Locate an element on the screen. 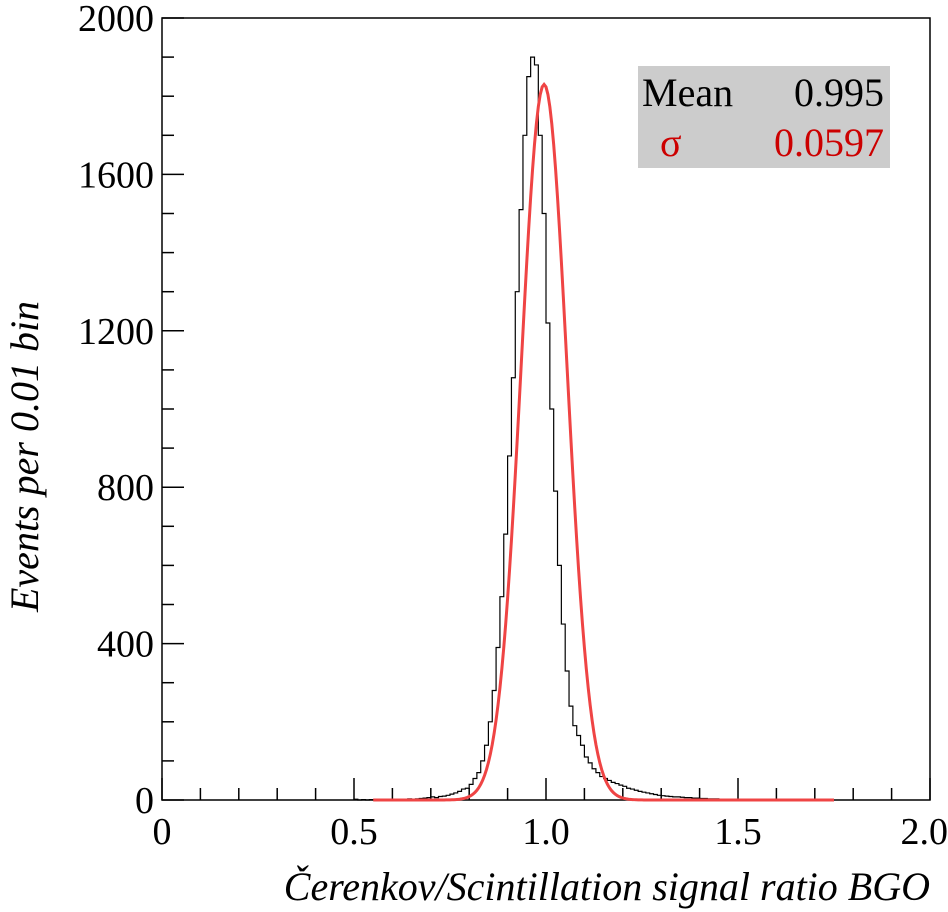 Image resolution: width=948 pixels, height=912 pixels. stats-box-background is located at coordinates (764, 117).